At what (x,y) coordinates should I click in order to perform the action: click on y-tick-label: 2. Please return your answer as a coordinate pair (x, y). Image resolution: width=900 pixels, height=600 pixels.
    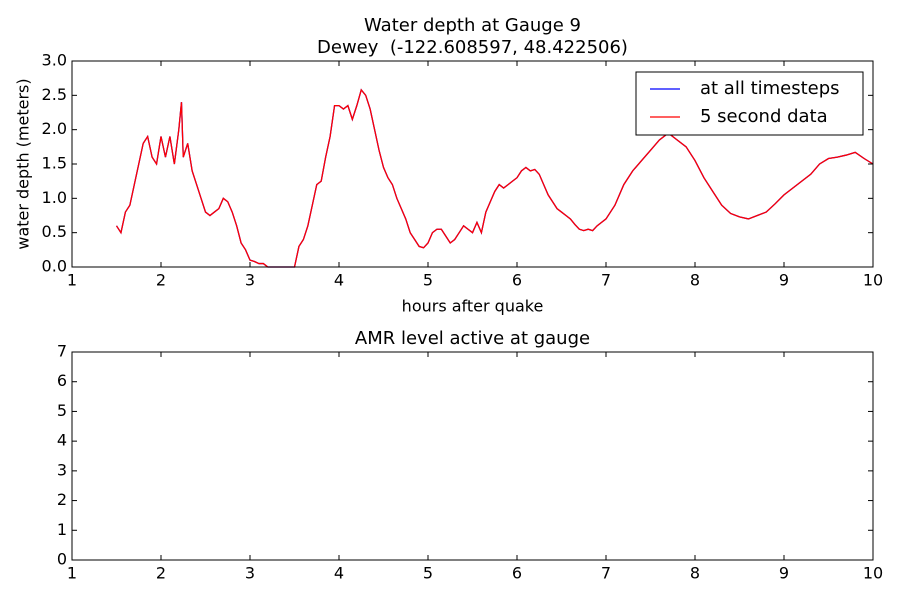
    Looking at the image, I should click on (62, 499).